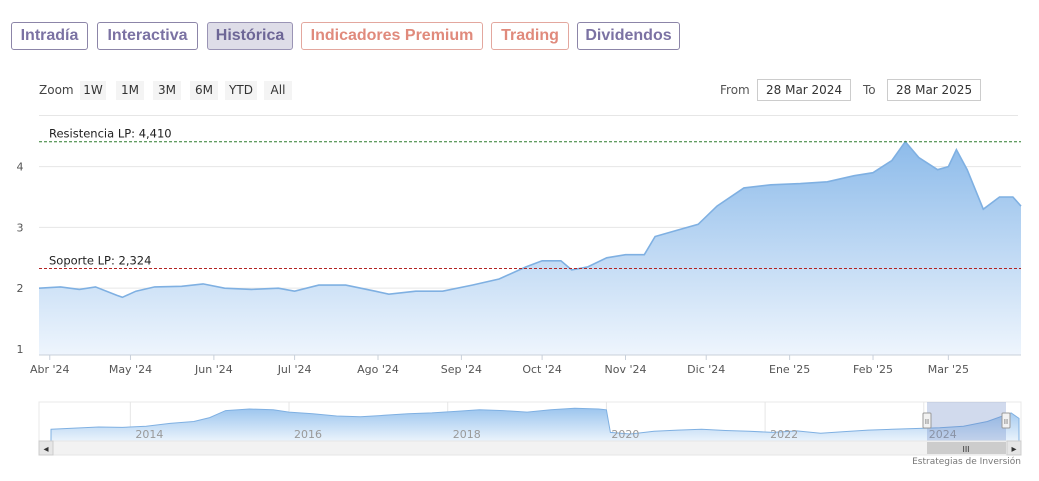  What do you see at coordinates (934, 90) in the screenshot?
I see `to-date-input` at bounding box center [934, 90].